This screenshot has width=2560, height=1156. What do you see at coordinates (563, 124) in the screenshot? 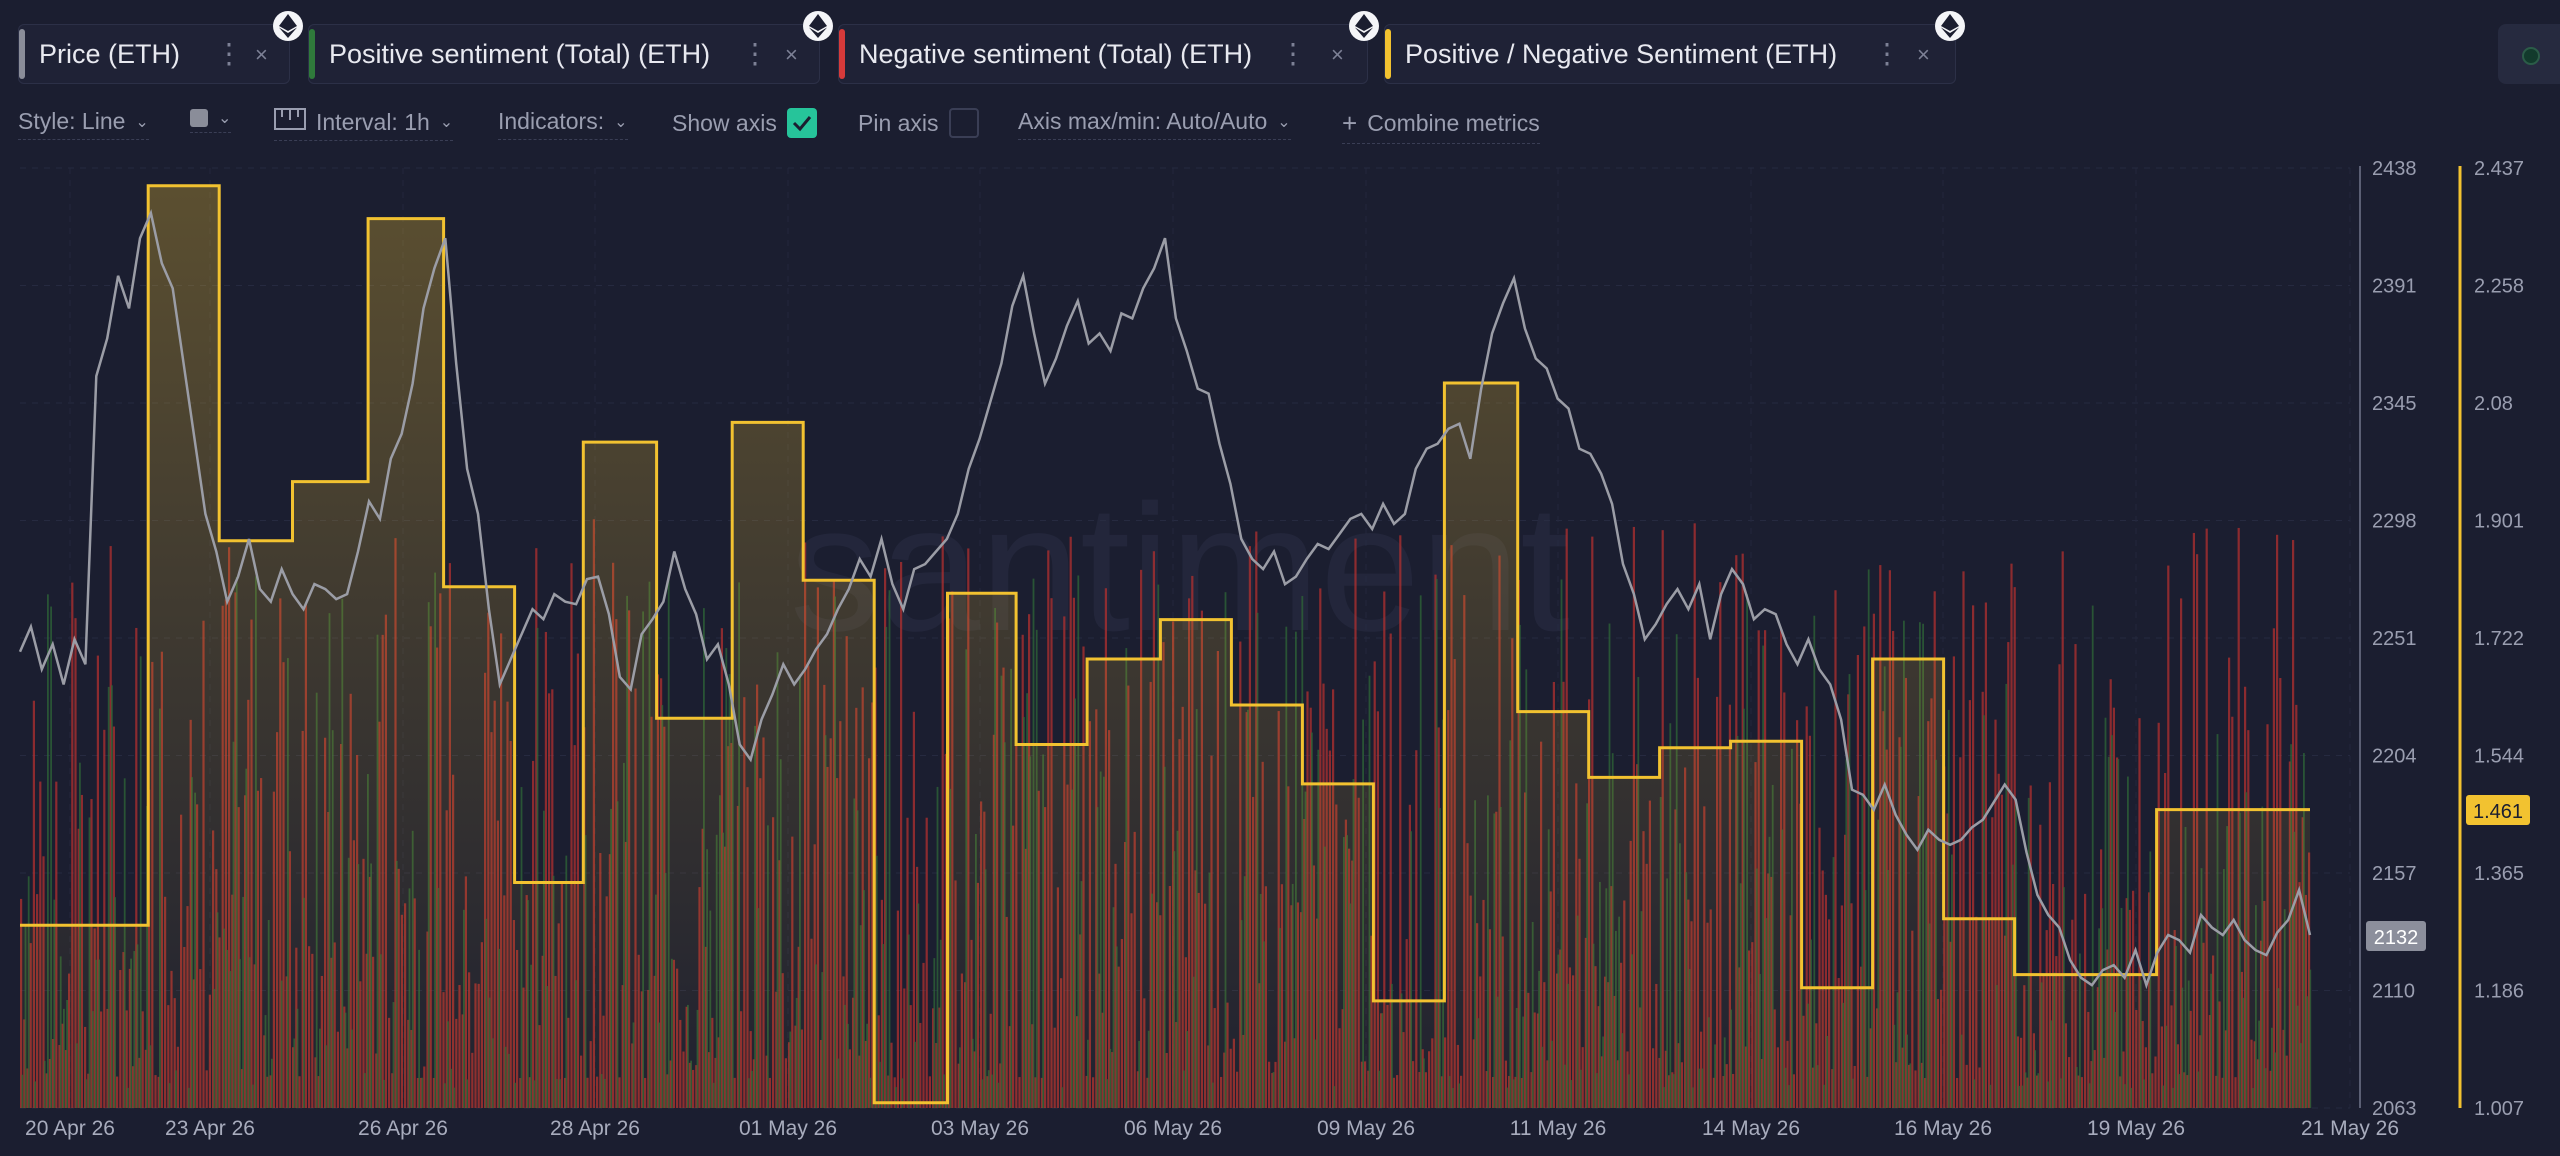
I see `indicators-select: Indicators: ⌄` at bounding box center [563, 124].